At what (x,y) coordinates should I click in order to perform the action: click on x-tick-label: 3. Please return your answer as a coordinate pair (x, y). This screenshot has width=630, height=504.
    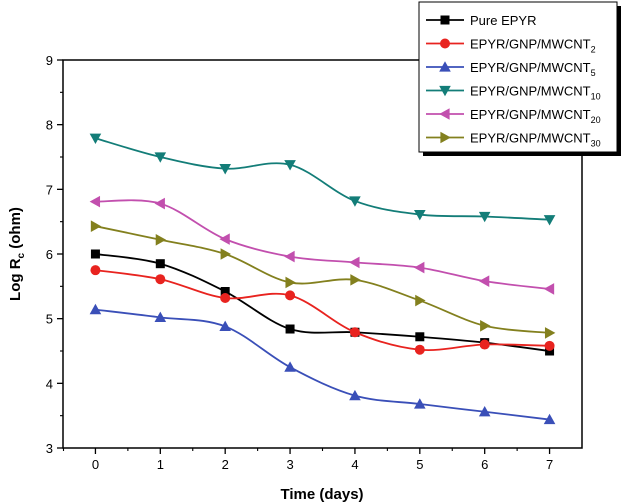
    Looking at the image, I should click on (289, 464).